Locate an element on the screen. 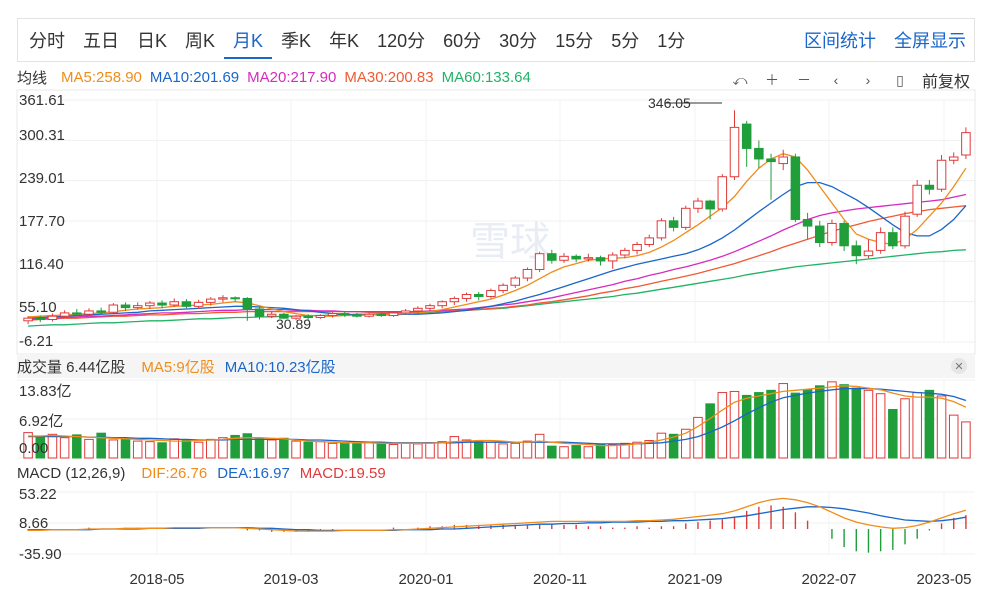 The image size is (982, 601). tab-five-day: 五日 is located at coordinates (101, 41).